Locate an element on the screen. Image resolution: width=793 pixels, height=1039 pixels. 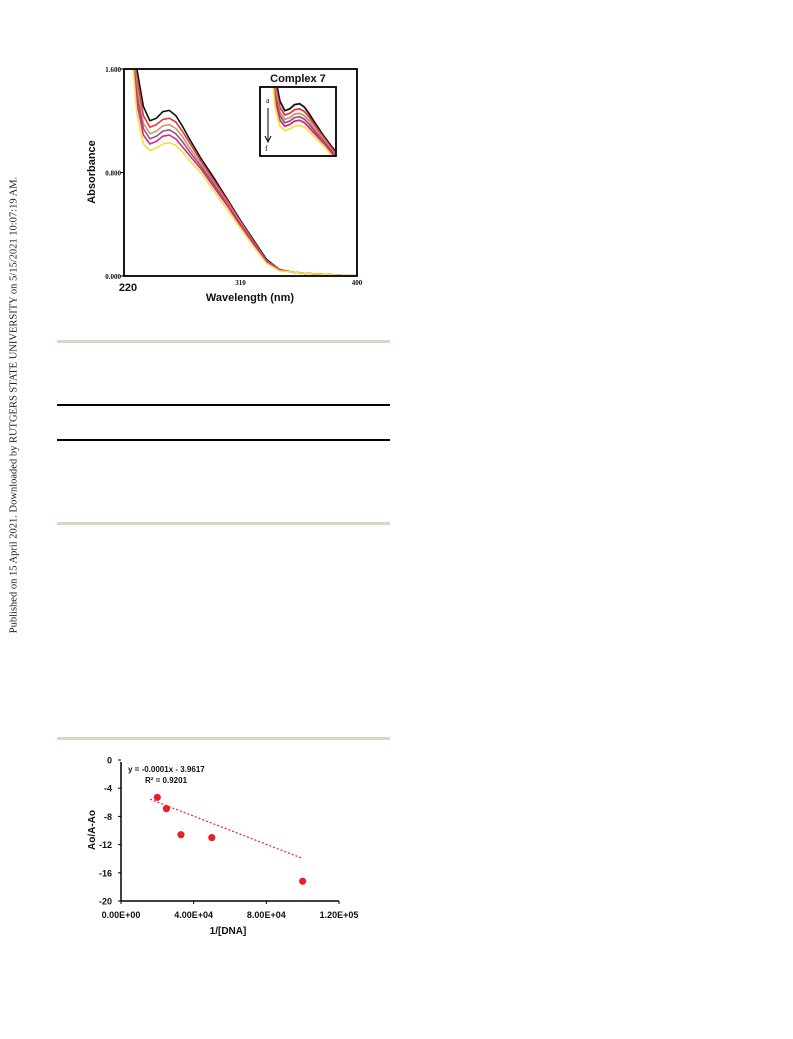
absorbance-series-f is located at coordinates (244, 172).